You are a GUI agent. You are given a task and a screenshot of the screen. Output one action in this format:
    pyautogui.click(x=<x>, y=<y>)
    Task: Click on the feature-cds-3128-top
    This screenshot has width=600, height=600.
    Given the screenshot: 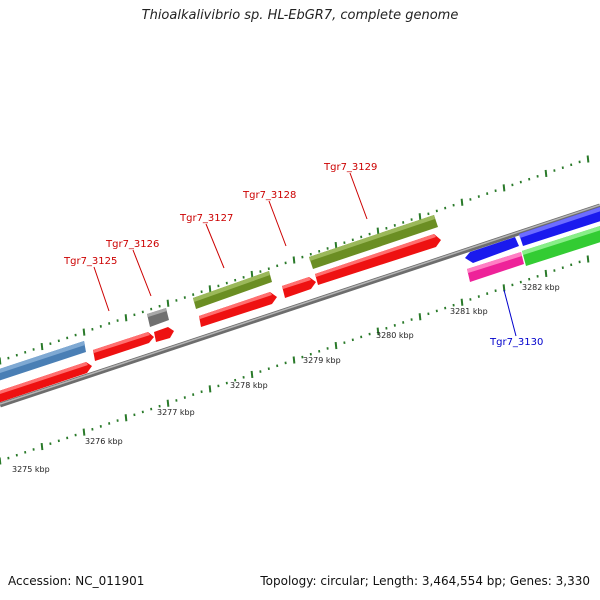 What is the action you would take?
    pyautogui.click(x=296, y=283)
    